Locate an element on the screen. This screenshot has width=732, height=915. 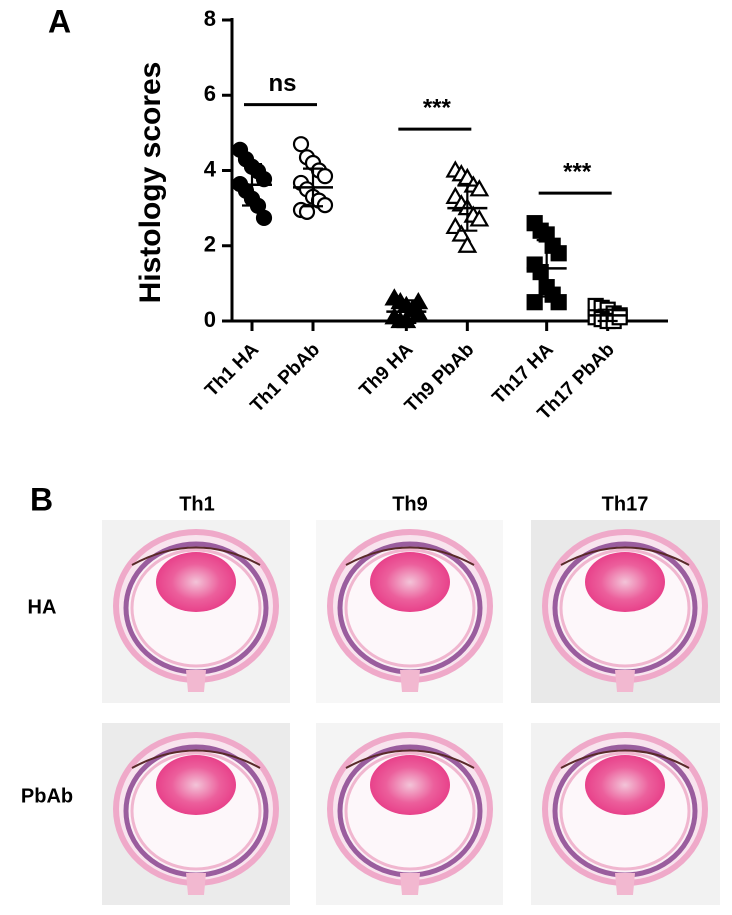
y-tick-label: 2 is located at coordinates (210, 244).